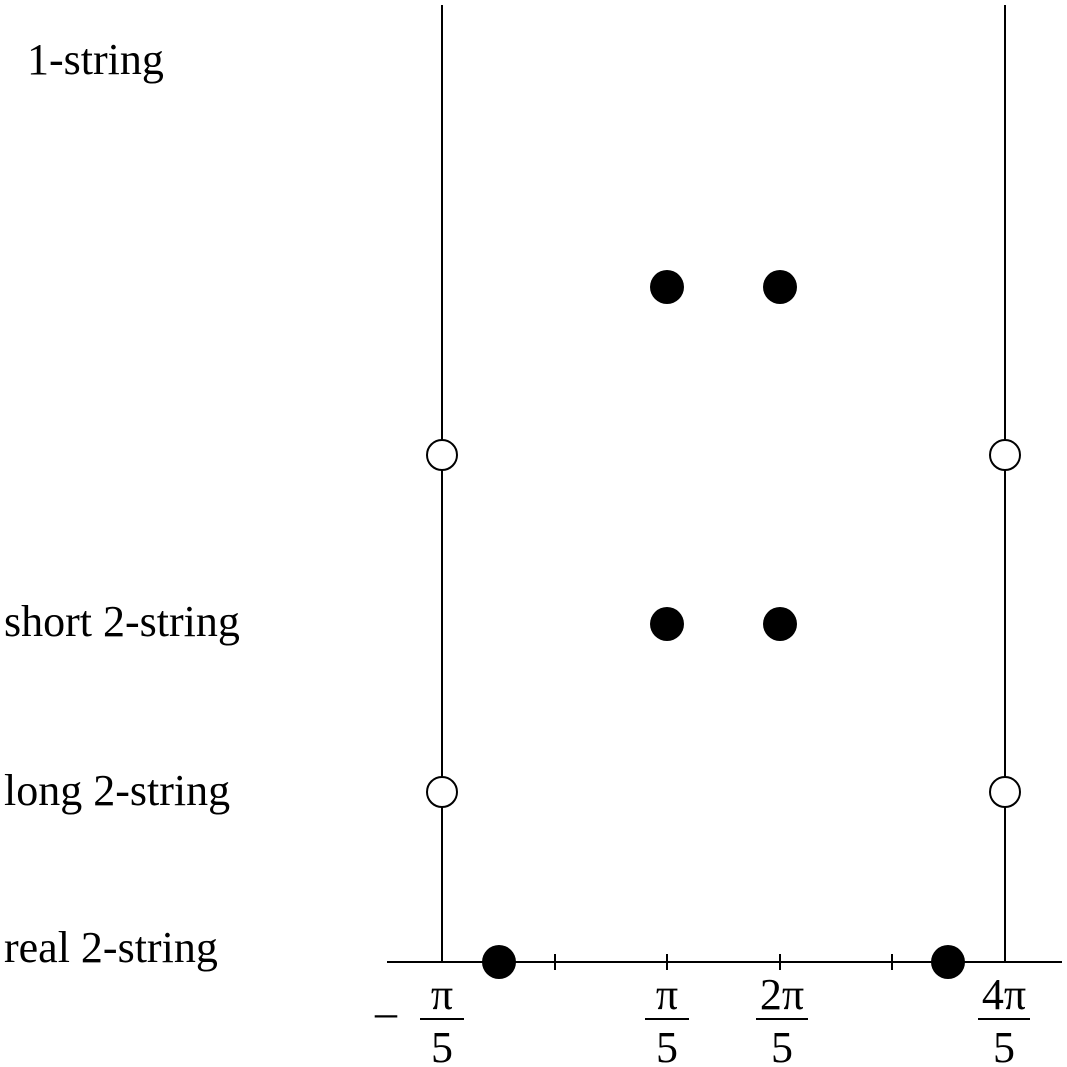 This screenshot has height=1067, width=1067. Describe the element at coordinates (117, 790) in the screenshot. I see `row-label-long-2-string: long 2-string` at that location.